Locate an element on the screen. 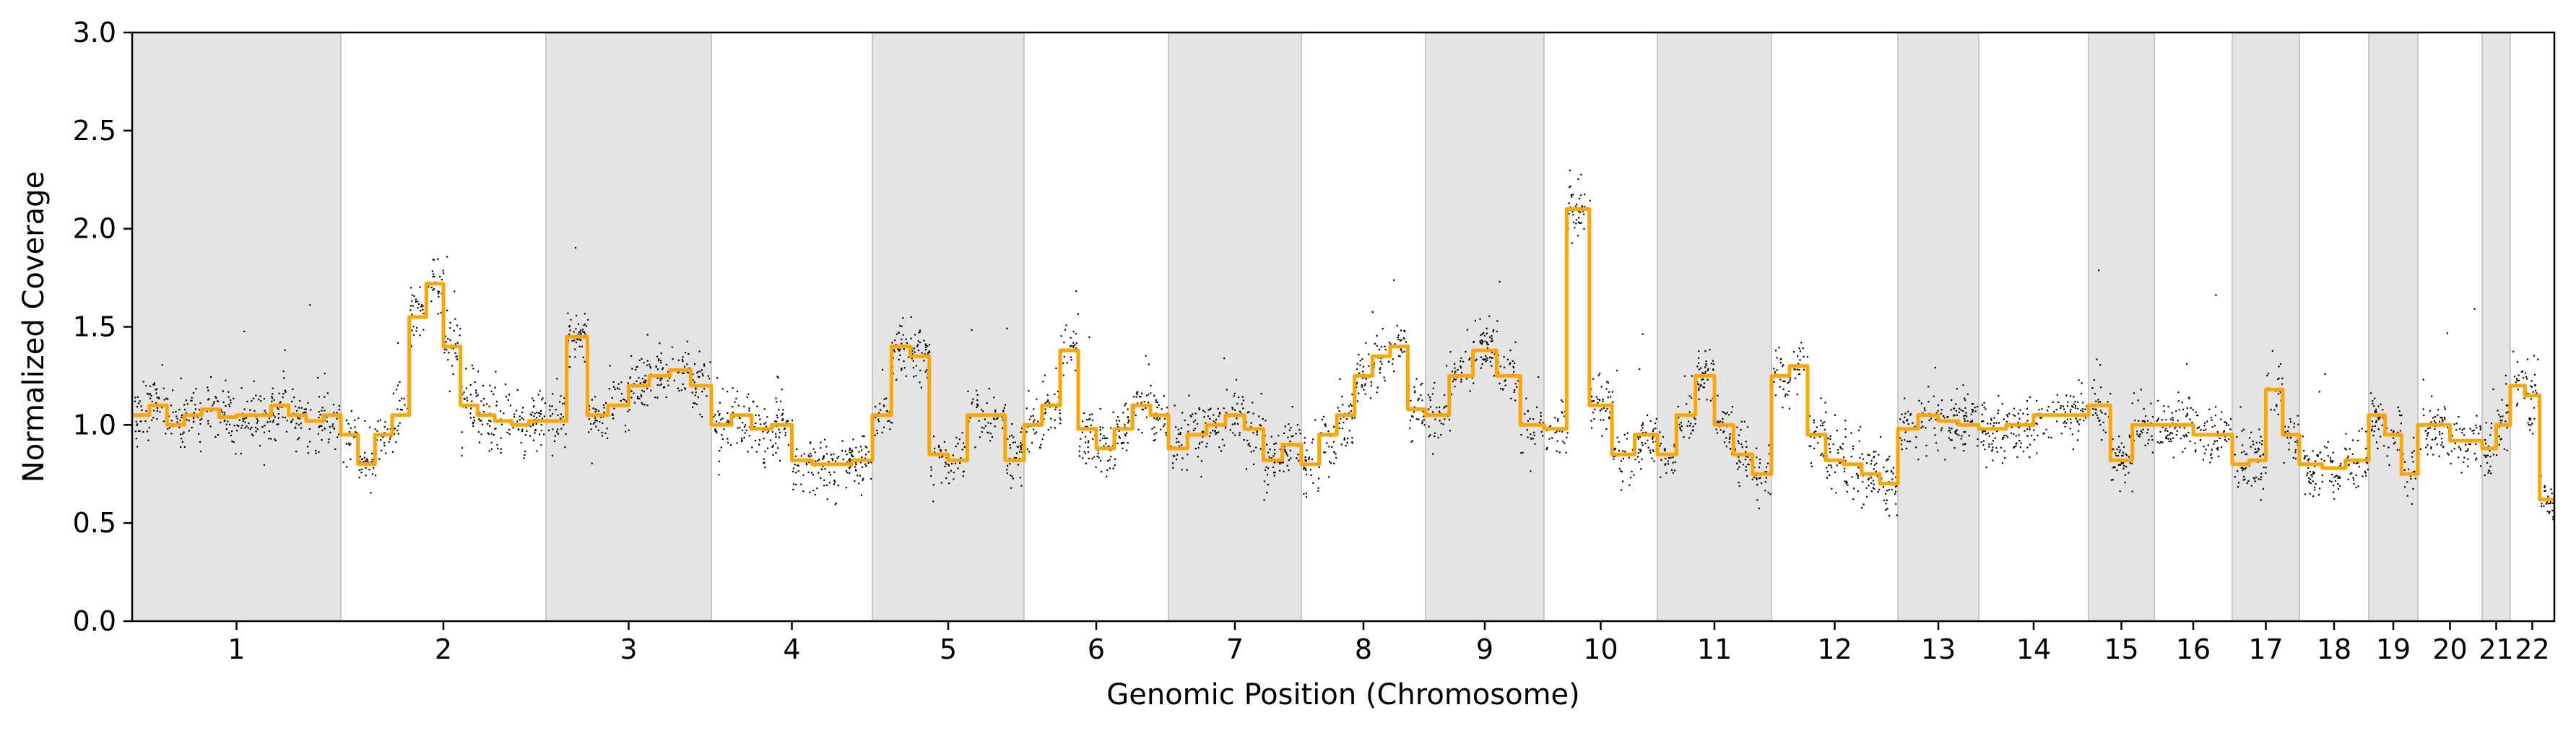  x-tick-label: 10 is located at coordinates (1600, 649).